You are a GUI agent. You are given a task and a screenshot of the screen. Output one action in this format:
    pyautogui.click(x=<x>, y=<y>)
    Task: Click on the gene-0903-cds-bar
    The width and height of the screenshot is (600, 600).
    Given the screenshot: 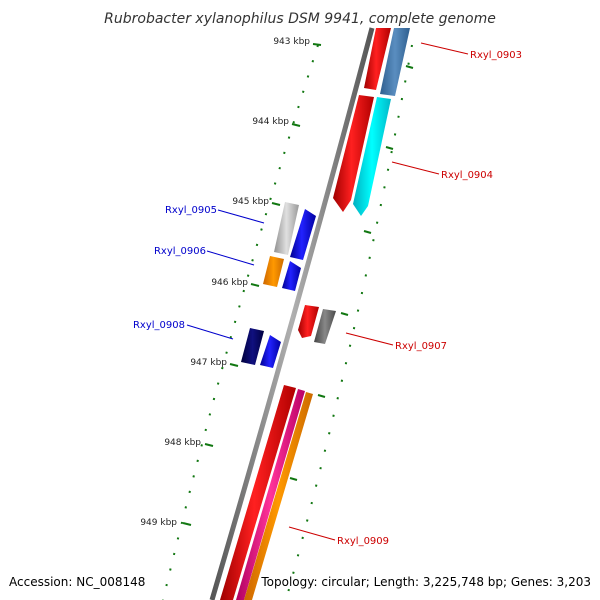 What is the action you would take?
    pyautogui.click(x=395, y=62)
    